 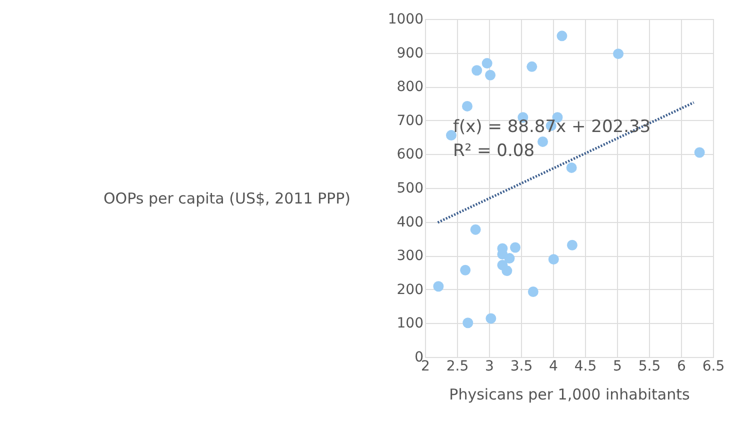 I want to click on y-tick-label: 400, so click(x=410, y=222).